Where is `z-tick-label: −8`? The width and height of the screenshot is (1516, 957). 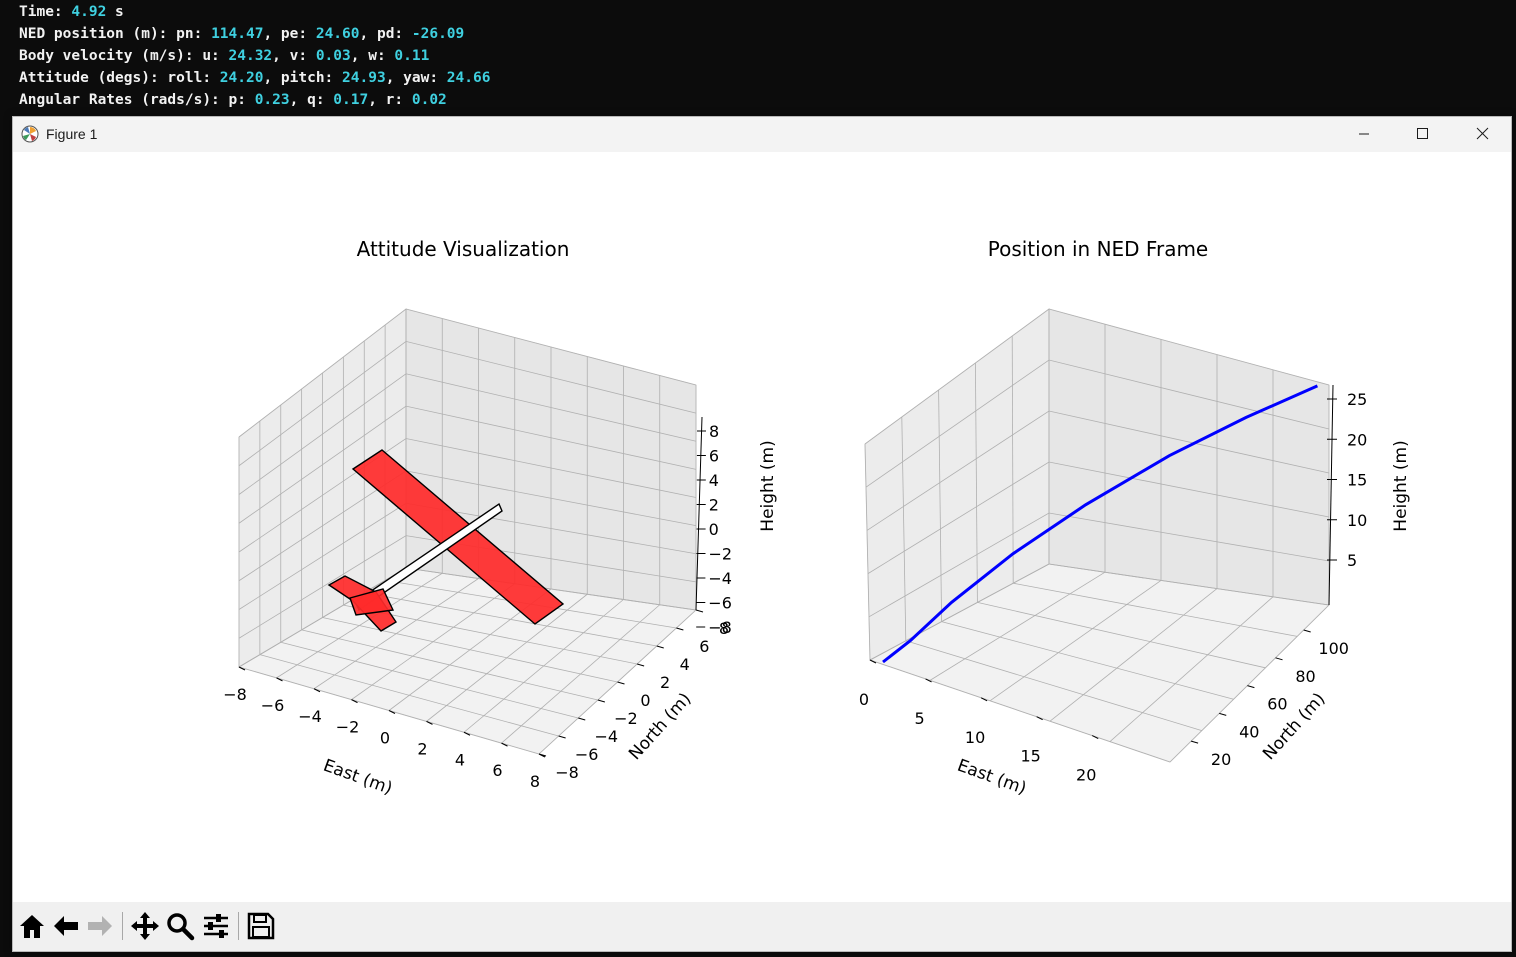 z-tick-label: −8 is located at coordinates (720, 627).